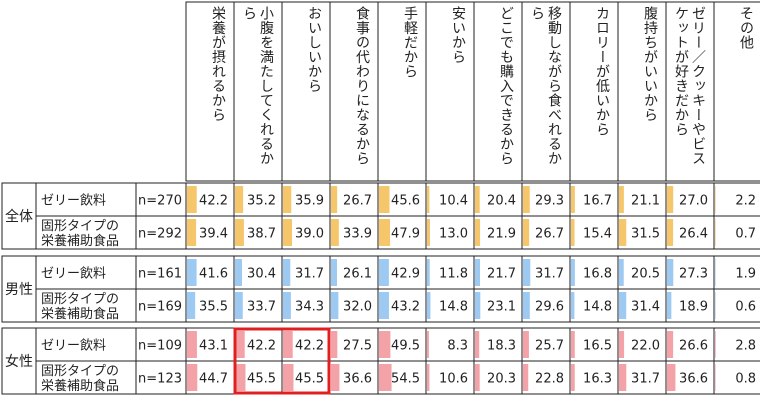 This screenshot has width=760, height=401. I want to click on value-label: 18.9, so click(693, 307).